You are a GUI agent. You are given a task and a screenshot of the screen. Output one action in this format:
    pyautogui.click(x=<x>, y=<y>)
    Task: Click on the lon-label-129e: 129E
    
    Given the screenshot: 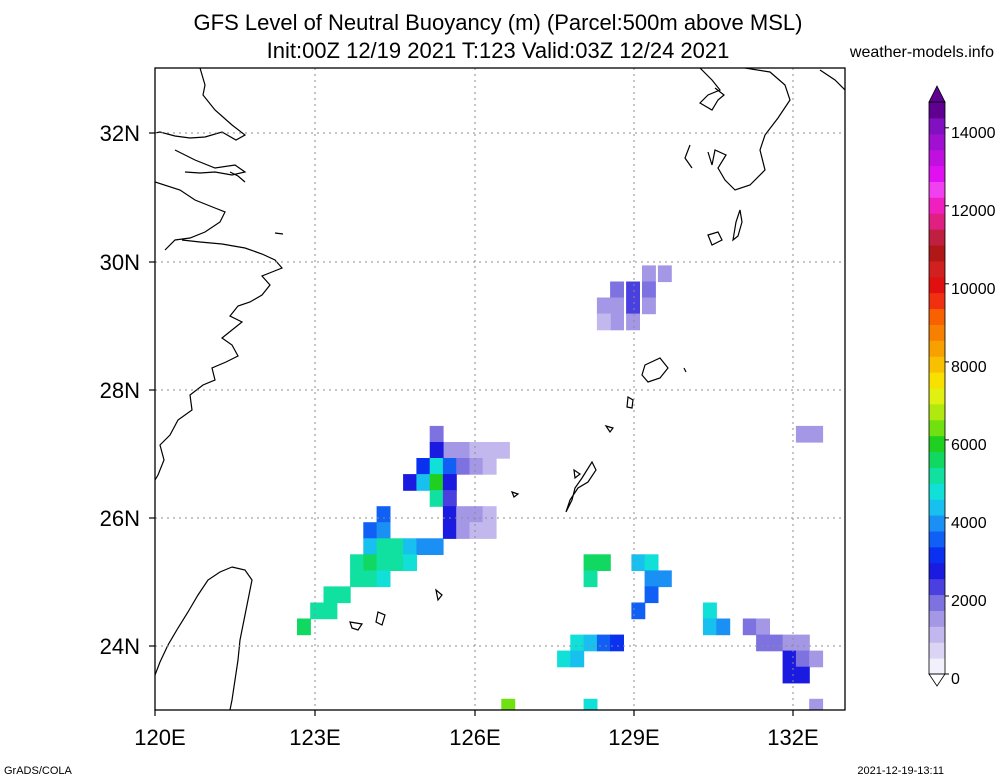 What is the action you would take?
    pyautogui.click(x=633, y=737)
    